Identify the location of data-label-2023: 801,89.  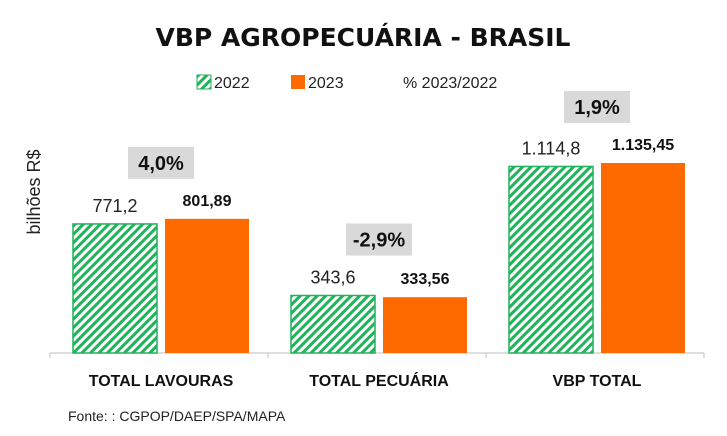
(207, 201).